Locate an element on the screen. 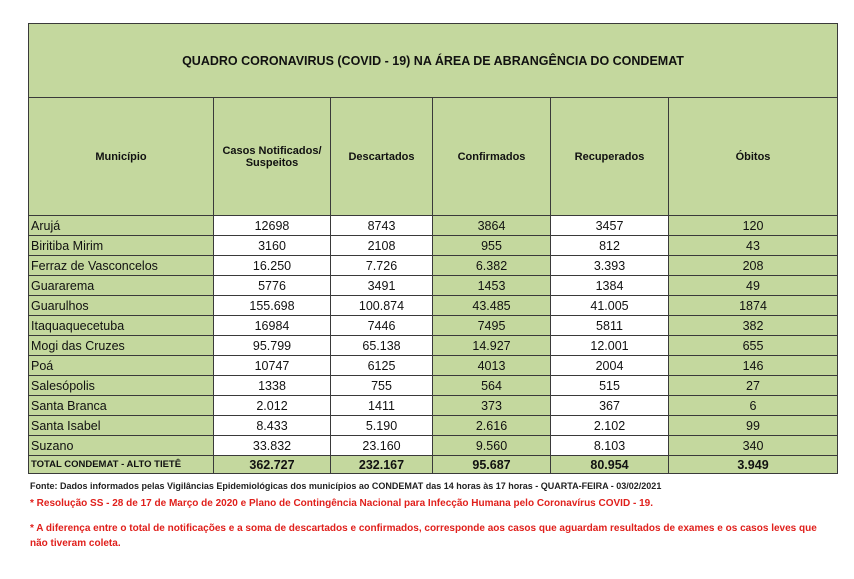 The image size is (854, 579). cell-confirmados: 2.616 is located at coordinates (491, 425).